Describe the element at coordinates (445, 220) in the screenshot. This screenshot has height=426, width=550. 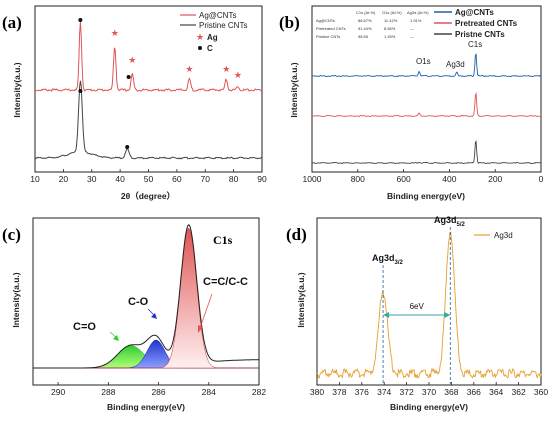
I see `peak-label-ag3d-5-2-main: Ag3d` at that location.